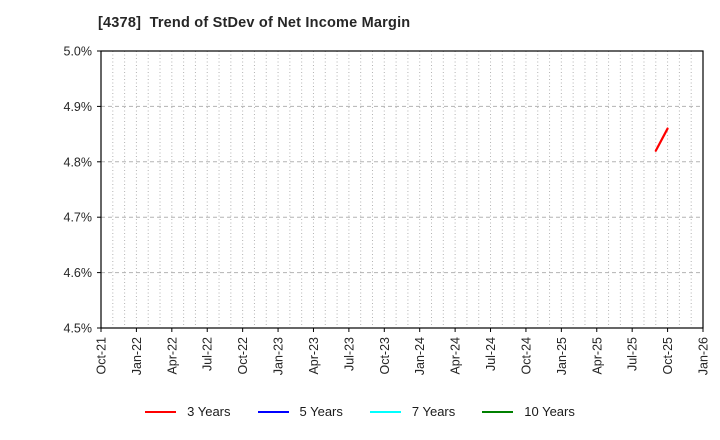 This screenshot has width=720, height=440. I want to click on legend-label: 7 Years, so click(433, 411).